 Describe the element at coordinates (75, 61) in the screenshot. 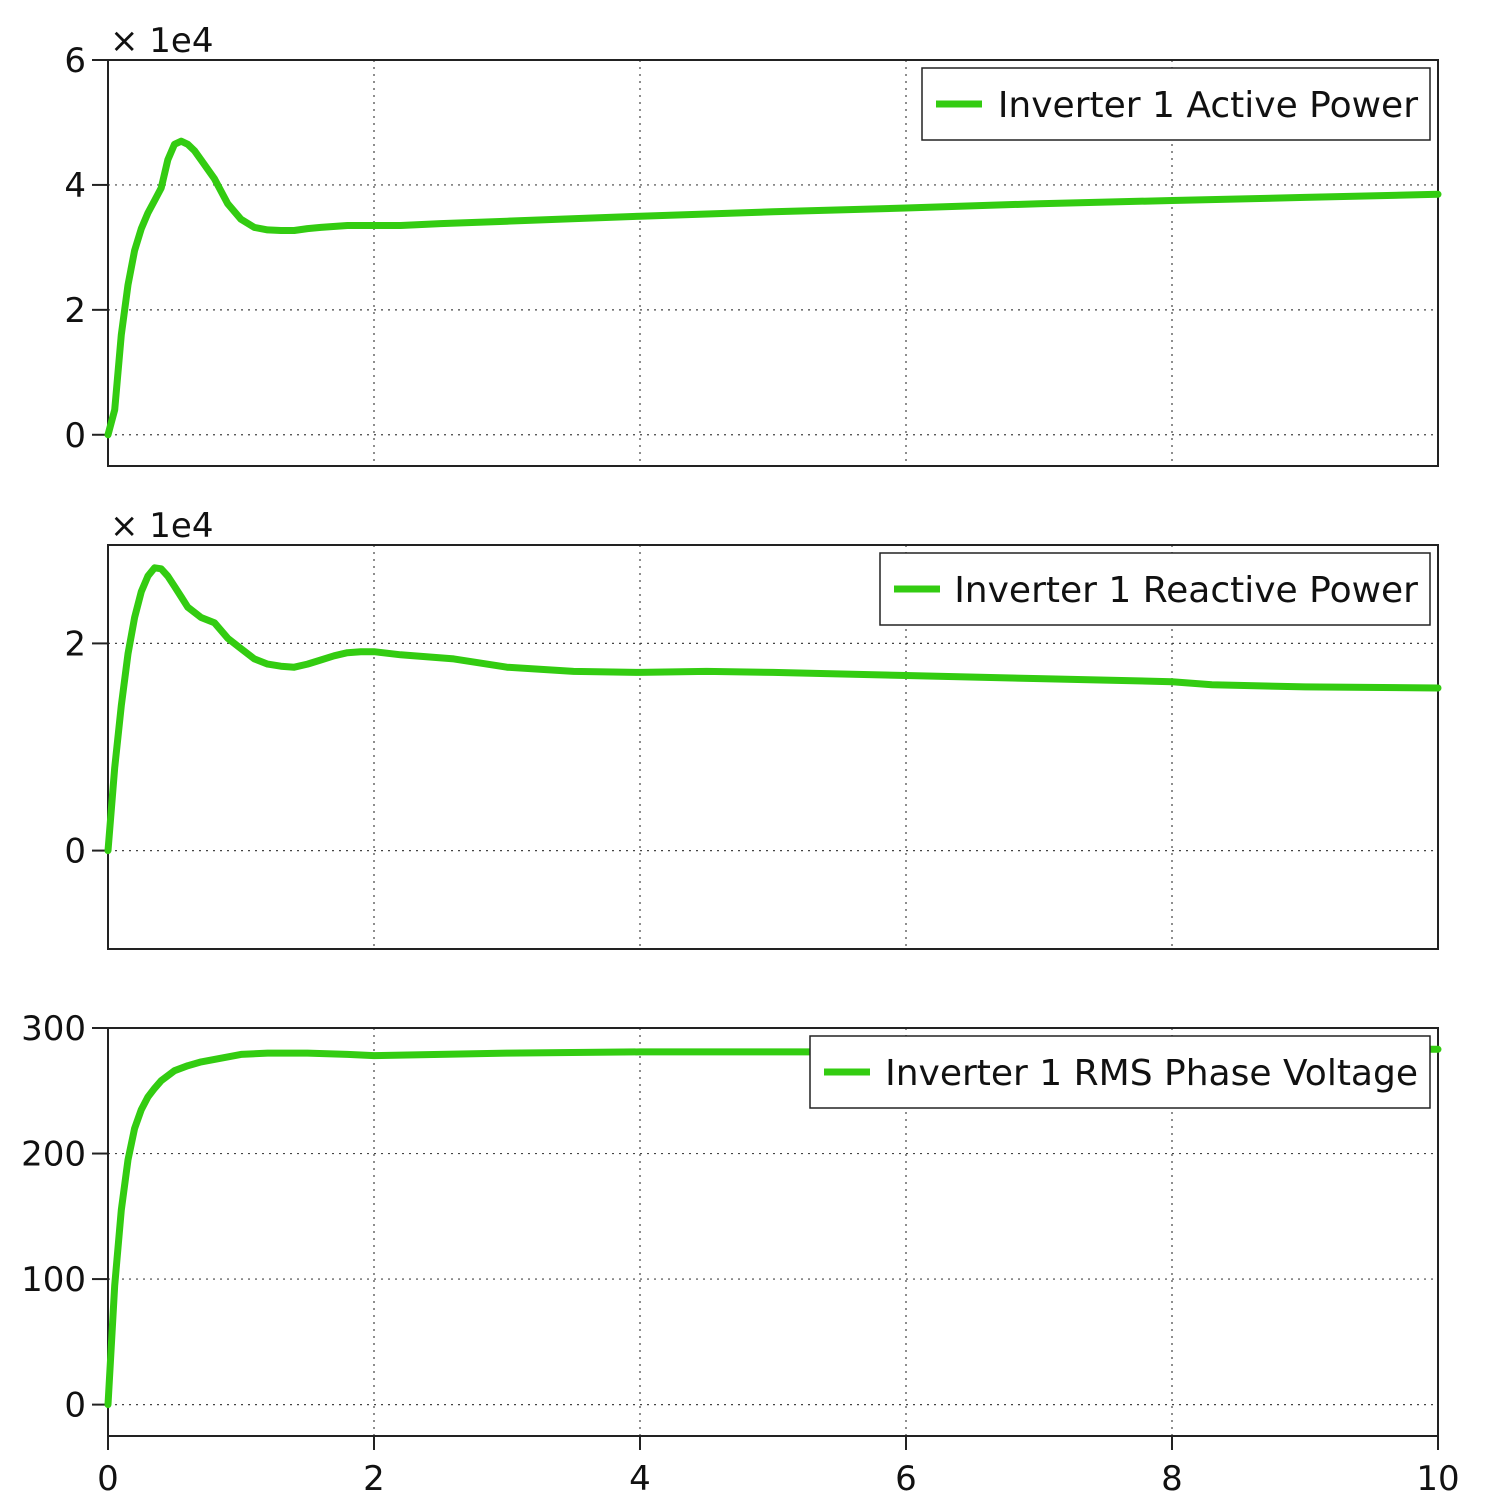

I see `y-tick-label: 6` at that location.